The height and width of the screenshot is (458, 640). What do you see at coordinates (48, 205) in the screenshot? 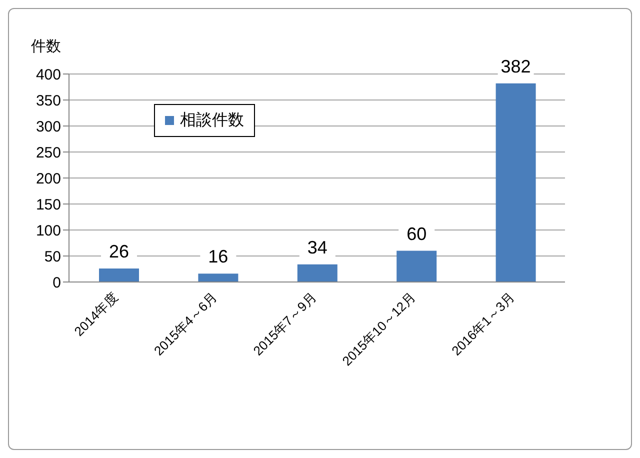
I see `y-tick-label: 150` at bounding box center [48, 205].